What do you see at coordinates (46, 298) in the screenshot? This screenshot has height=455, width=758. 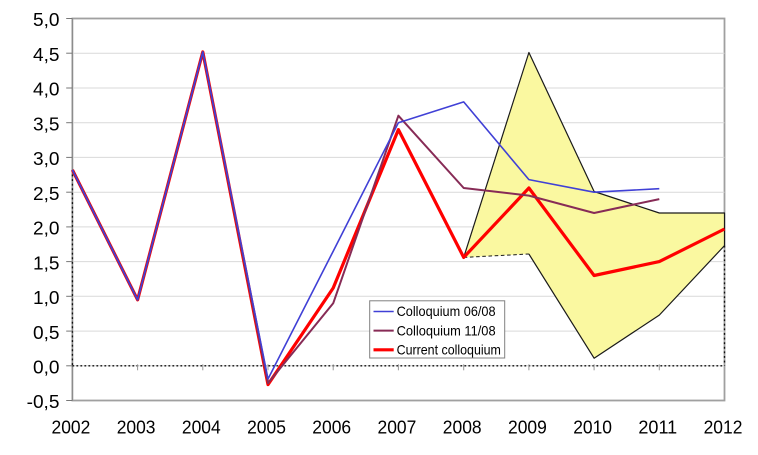 I see `svg-text: 1,0` at bounding box center [46, 298].